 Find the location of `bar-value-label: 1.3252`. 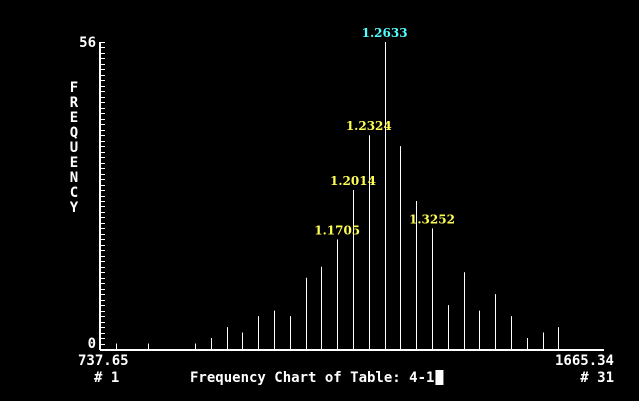

bar-value-label: 1.3252 is located at coordinates (432, 219).